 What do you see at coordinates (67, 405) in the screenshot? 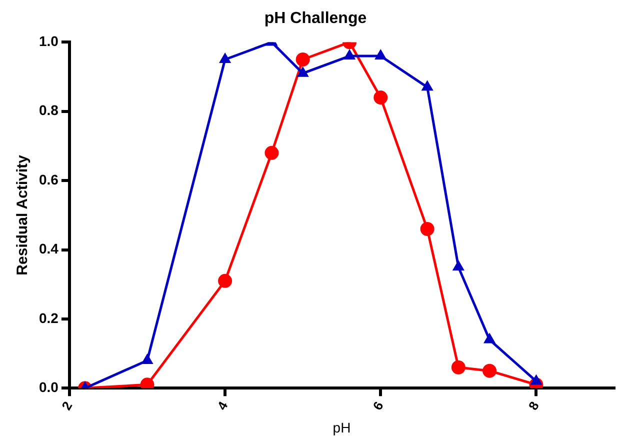
I see `x-tick-label: 2` at bounding box center [67, 405].